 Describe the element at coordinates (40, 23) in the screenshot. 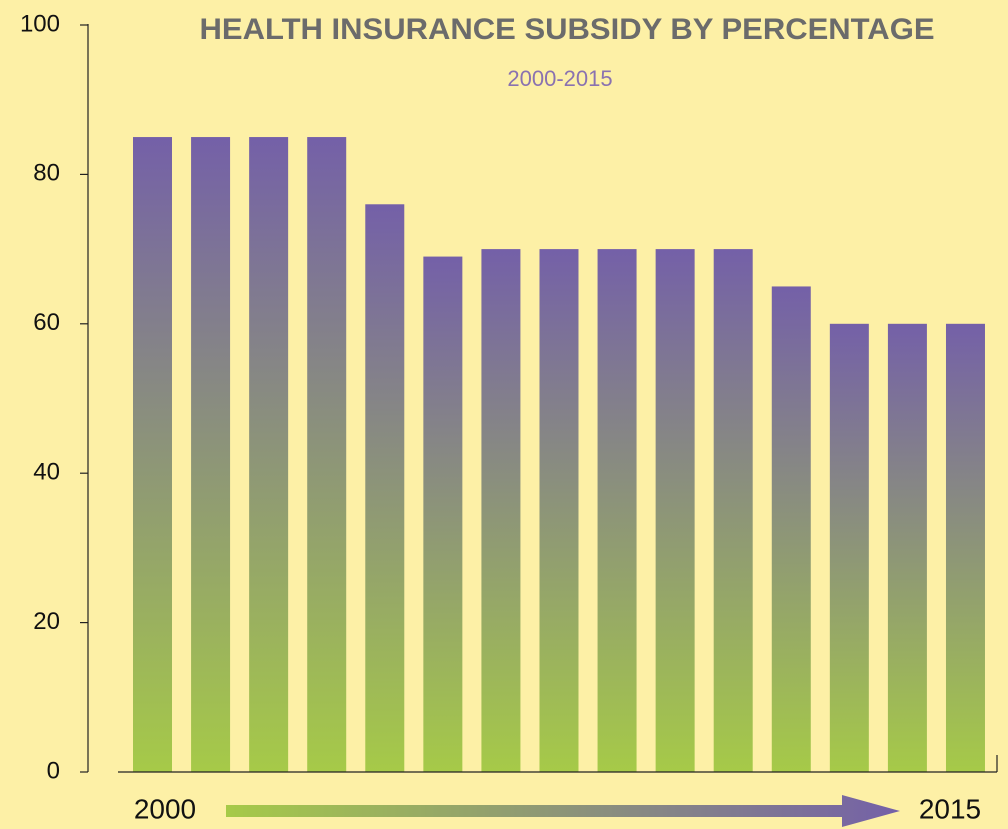

I see `y-tick-label: 100` at that location.